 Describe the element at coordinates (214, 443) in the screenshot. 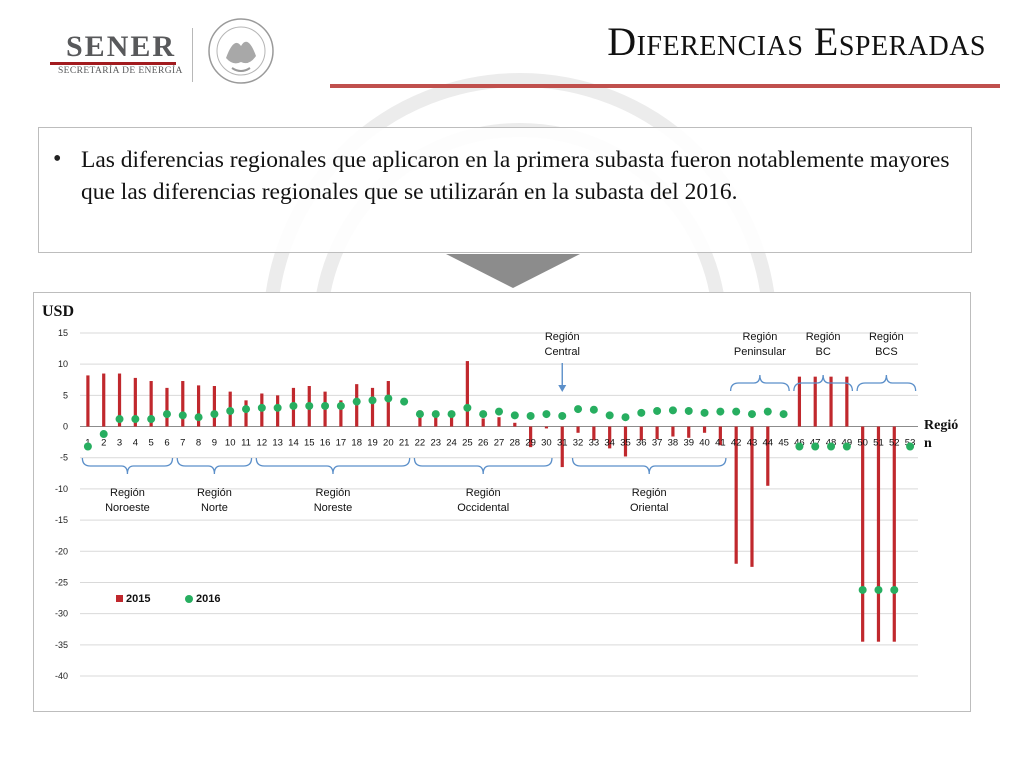

I see `x-tick-label: 9` at that location.